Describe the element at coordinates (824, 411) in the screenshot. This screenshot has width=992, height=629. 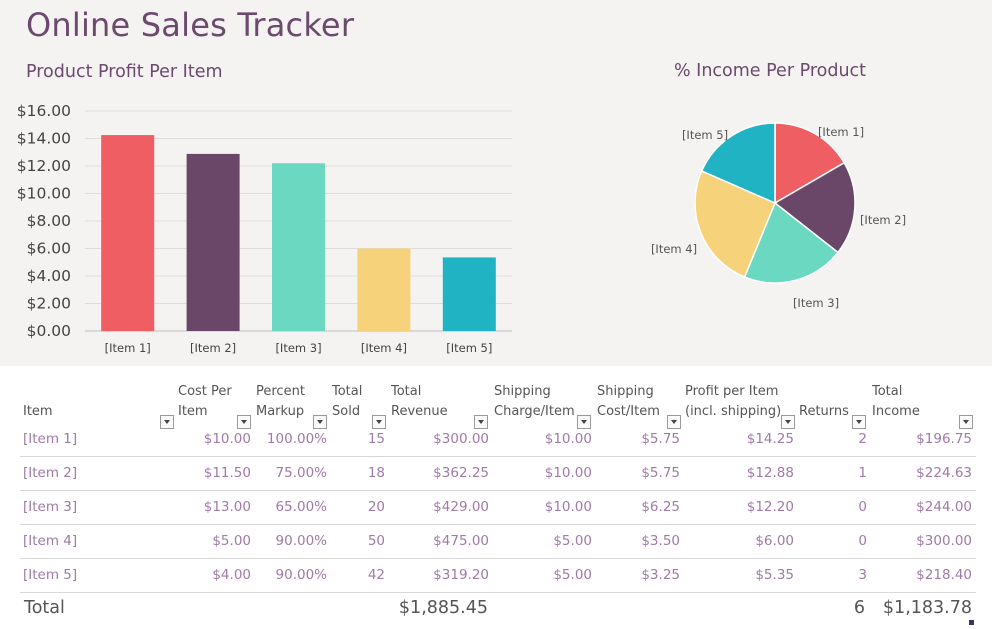
I see `column-header-line2: Returns` at that location.